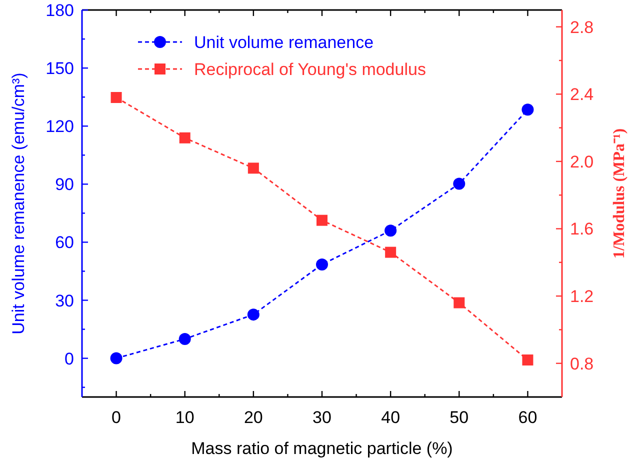 Image resolution: width=634 pixels, height=468 pixels. What do you see at coordinates (310, 69) in the screenshot?
I see `legend-label: Reciprocal of Young's modulus` at bounding box center [310, 69].